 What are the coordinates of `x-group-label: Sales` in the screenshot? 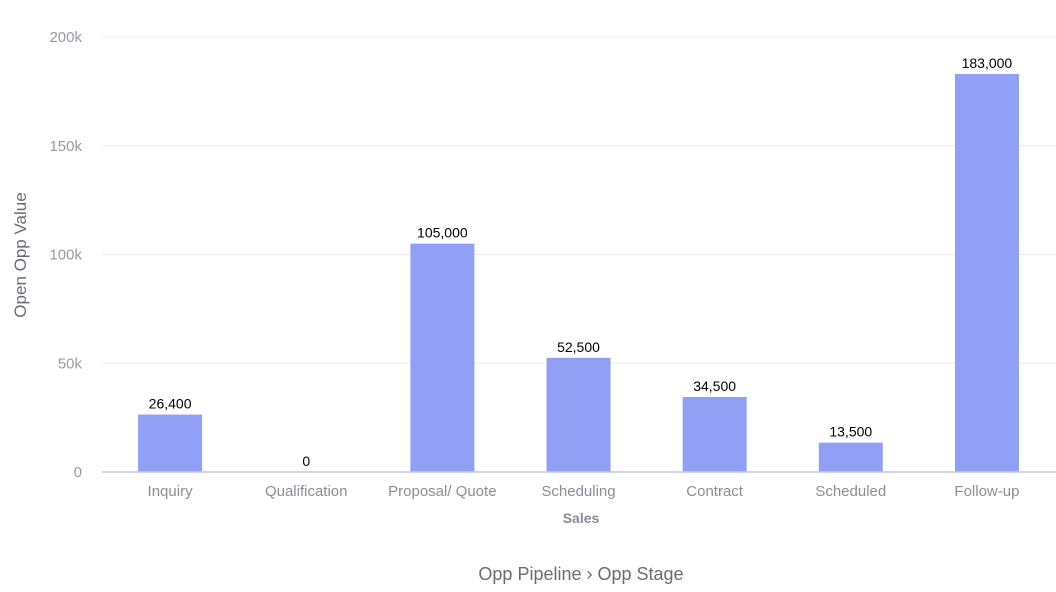 It's located at (581, 518).